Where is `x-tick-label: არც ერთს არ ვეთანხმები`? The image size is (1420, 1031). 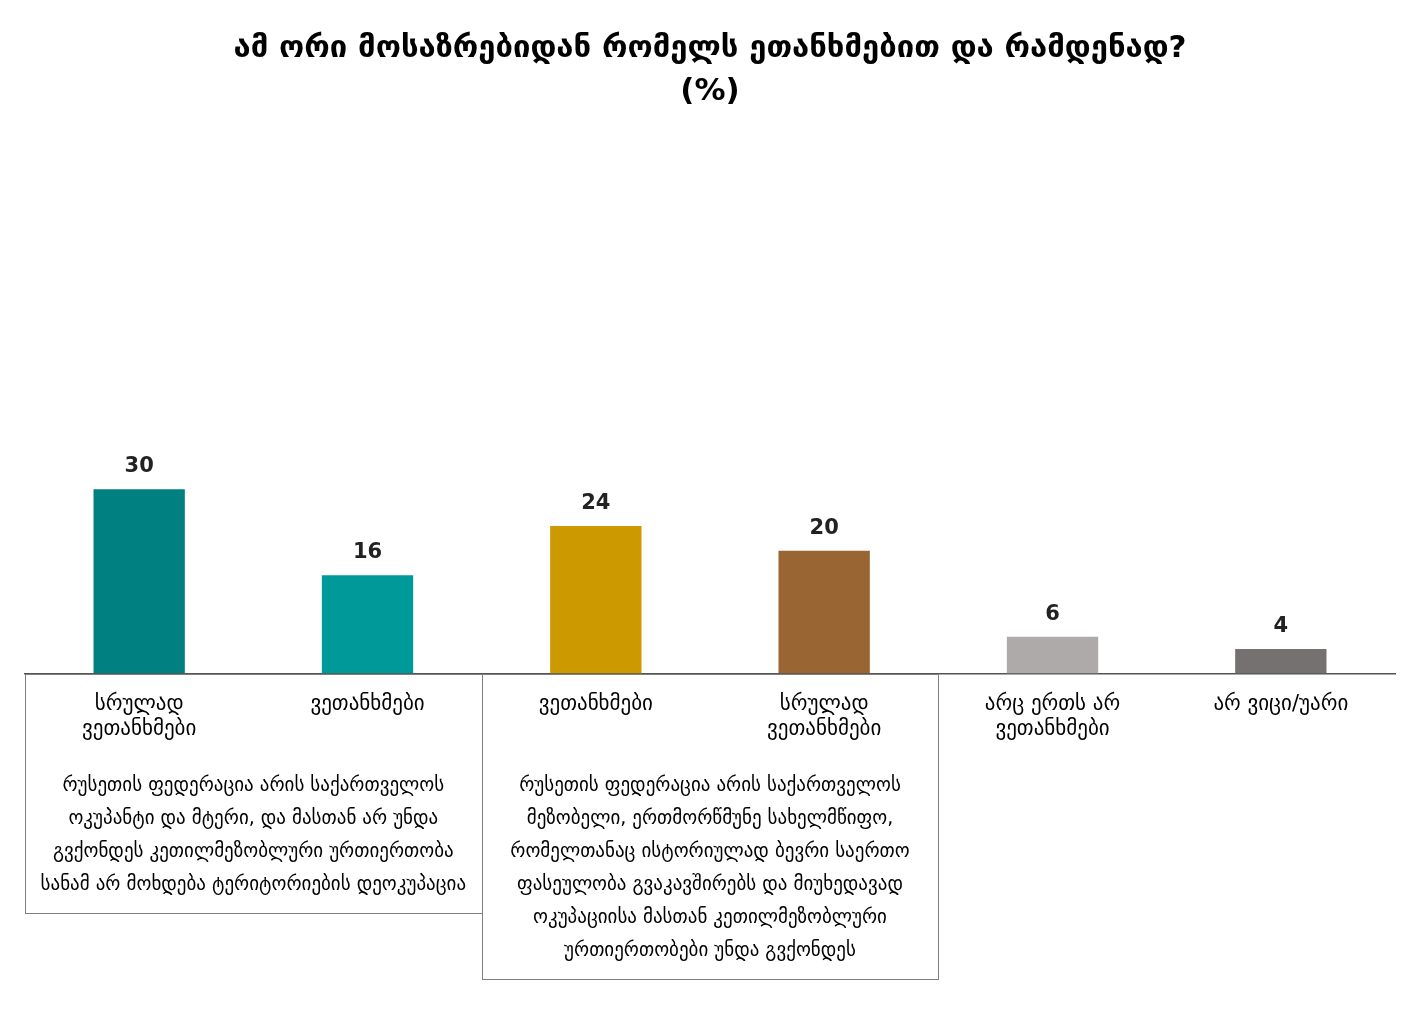 x-tick-label: არც ერთს არ ვეთანხმები is located at coordinates (1052, 715).